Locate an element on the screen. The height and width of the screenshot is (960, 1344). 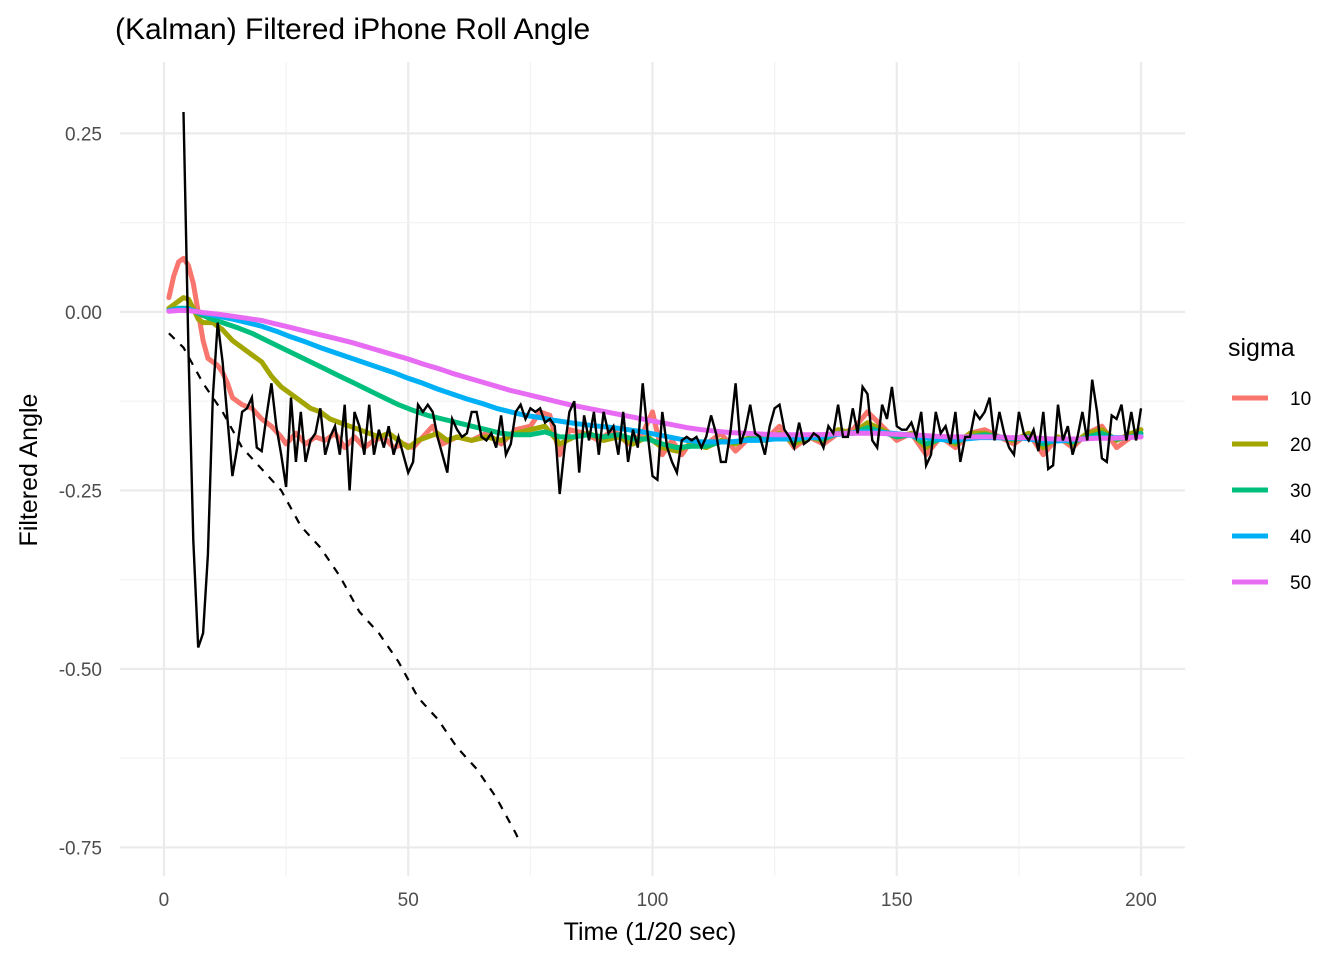
x-tick-label: 150 is located at coordinates (897, 900).